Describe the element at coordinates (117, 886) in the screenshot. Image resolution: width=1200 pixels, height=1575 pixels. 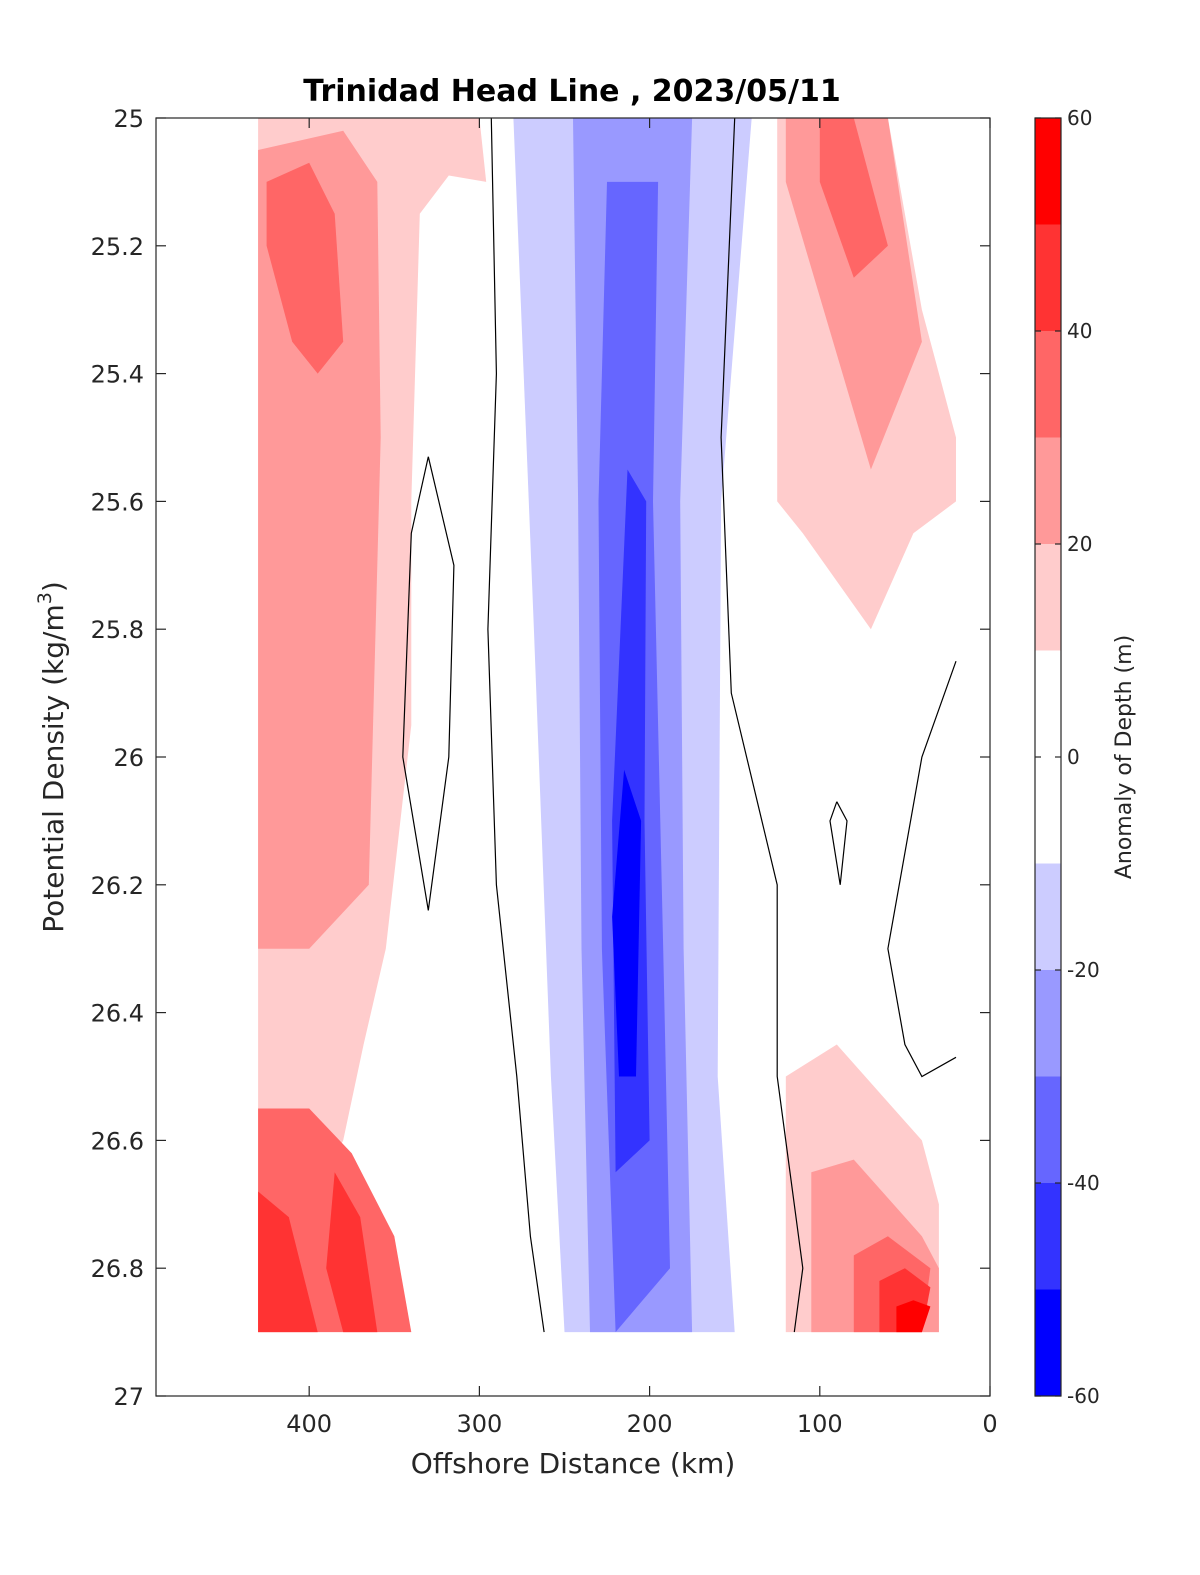
I see `y-tick-label: 26.2` at that location.